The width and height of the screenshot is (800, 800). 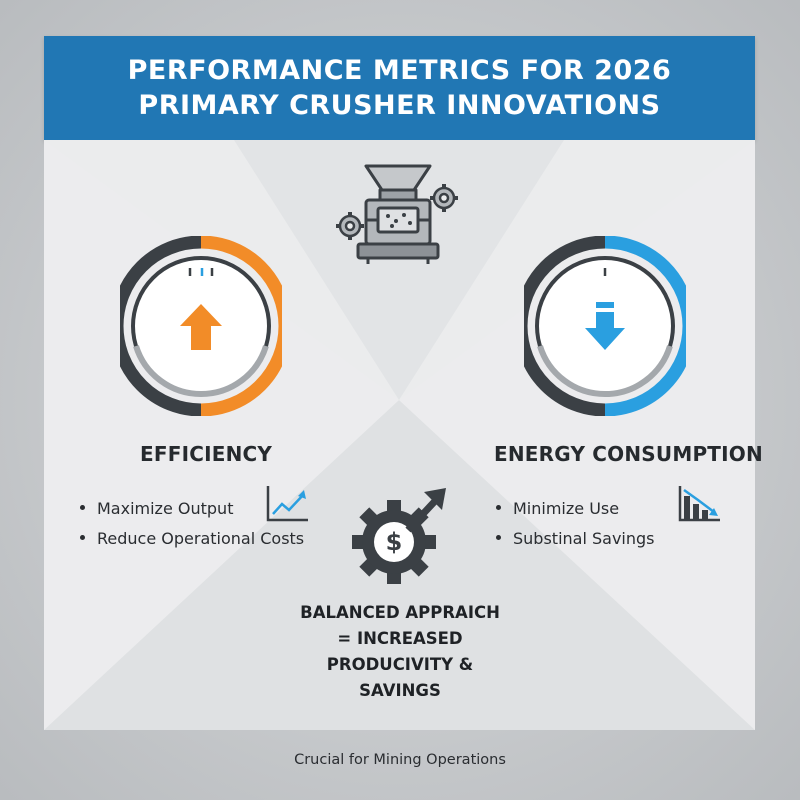 I want to click on energy-gauge, so click(x=605, y=326).